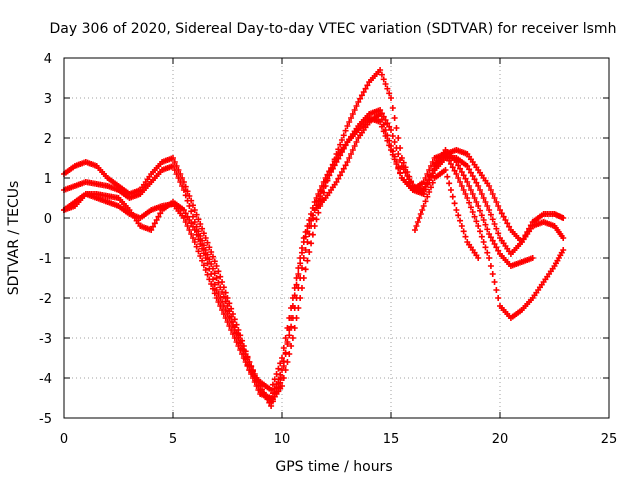 This screenshot has width=640, height=480. Describe the element at coordinates (609, 439) in the screenshot. I see `x-tick-label: 25` at that location.